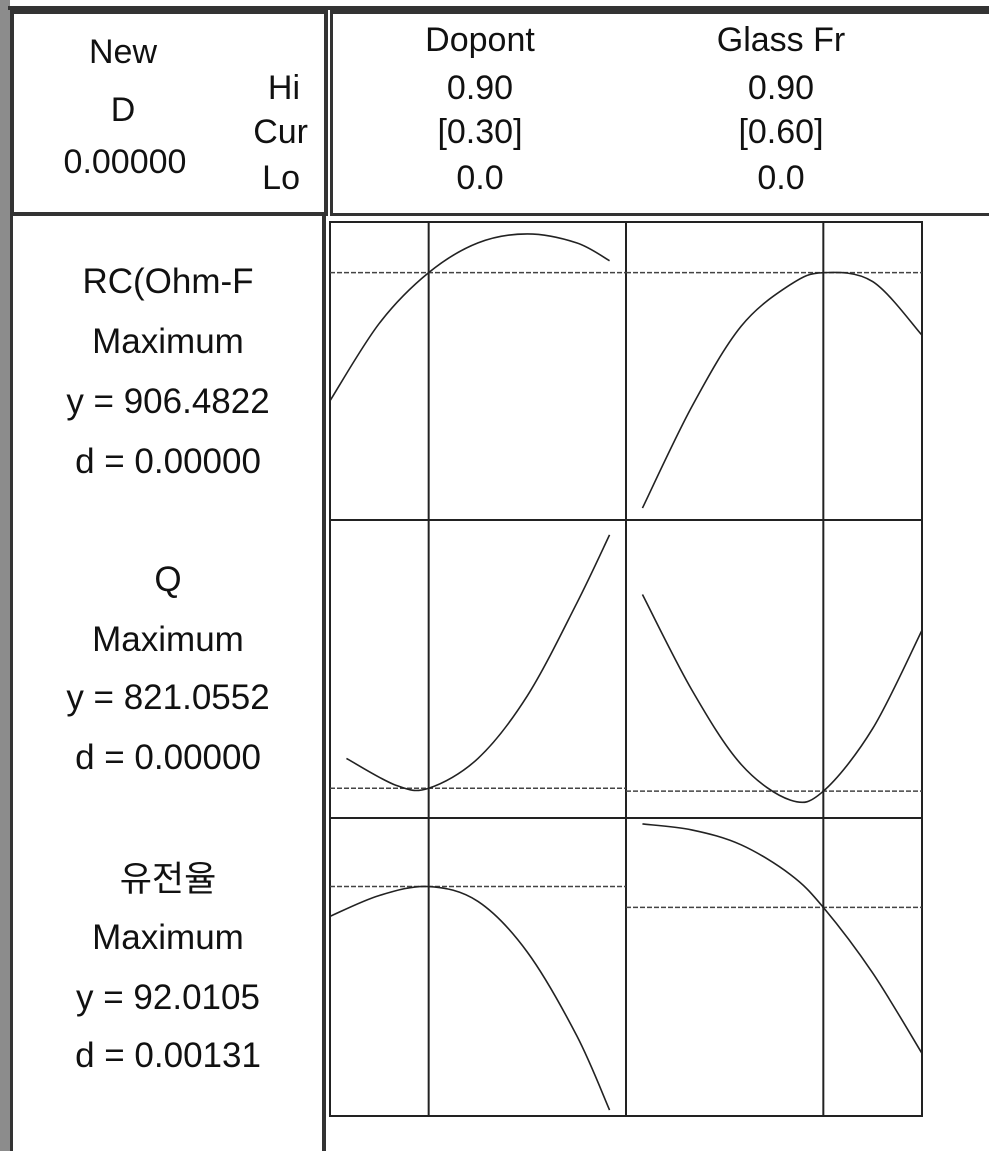  Describe the element at coordinates (123, 110) in the screenshot. I see `d-label: D` at that location.